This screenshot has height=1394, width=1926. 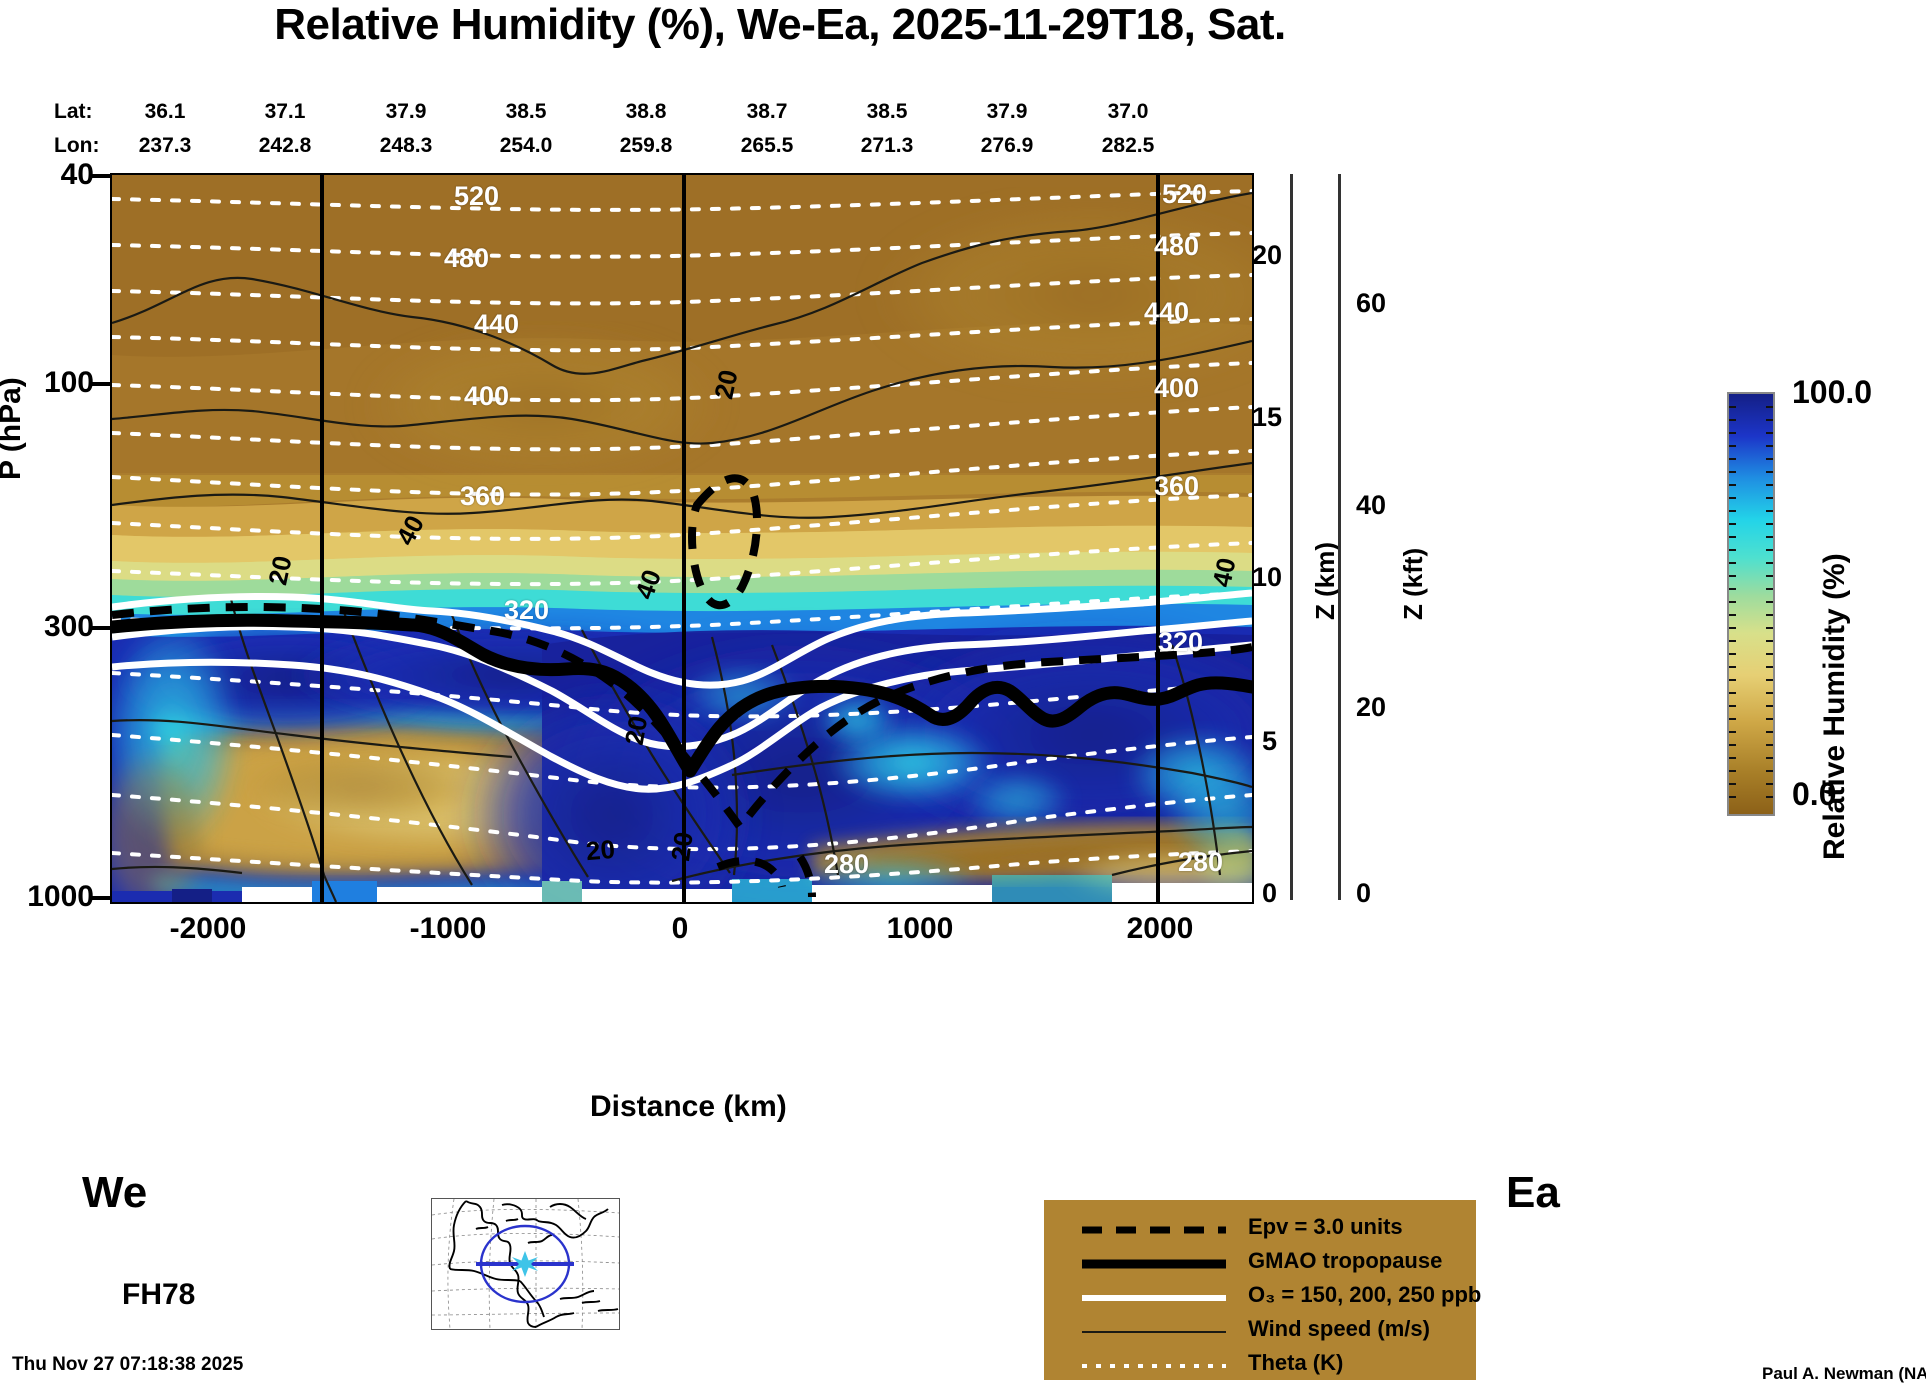 I want to click on y-axis-tick-label: 40, so click(x=77, y=174).